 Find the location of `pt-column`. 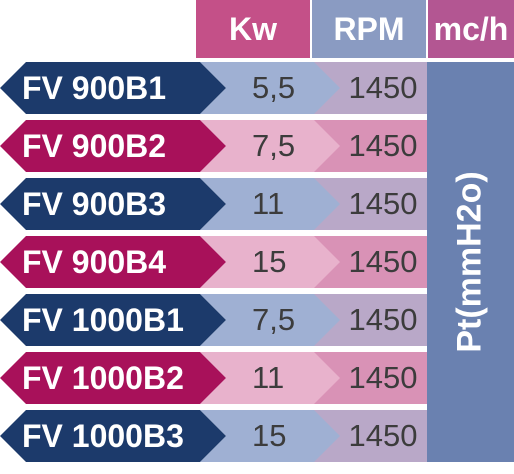

pt-column is located at coordinates (470, 262).